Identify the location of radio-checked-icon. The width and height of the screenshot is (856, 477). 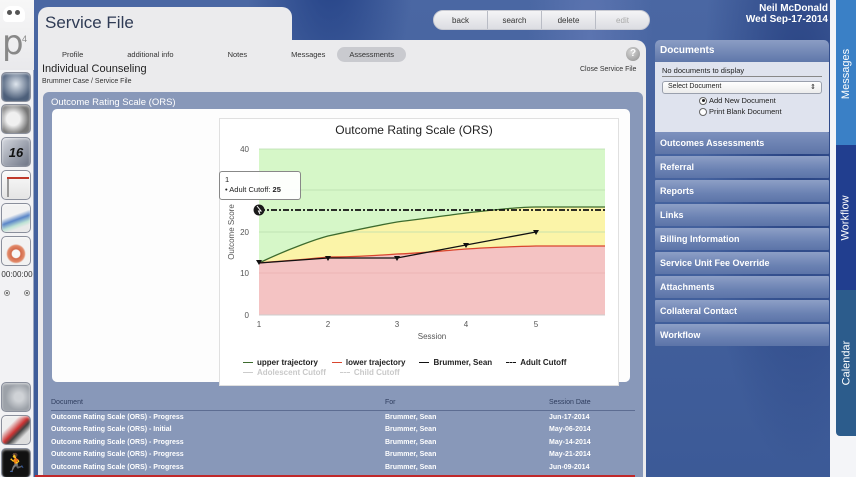
(703, 100).